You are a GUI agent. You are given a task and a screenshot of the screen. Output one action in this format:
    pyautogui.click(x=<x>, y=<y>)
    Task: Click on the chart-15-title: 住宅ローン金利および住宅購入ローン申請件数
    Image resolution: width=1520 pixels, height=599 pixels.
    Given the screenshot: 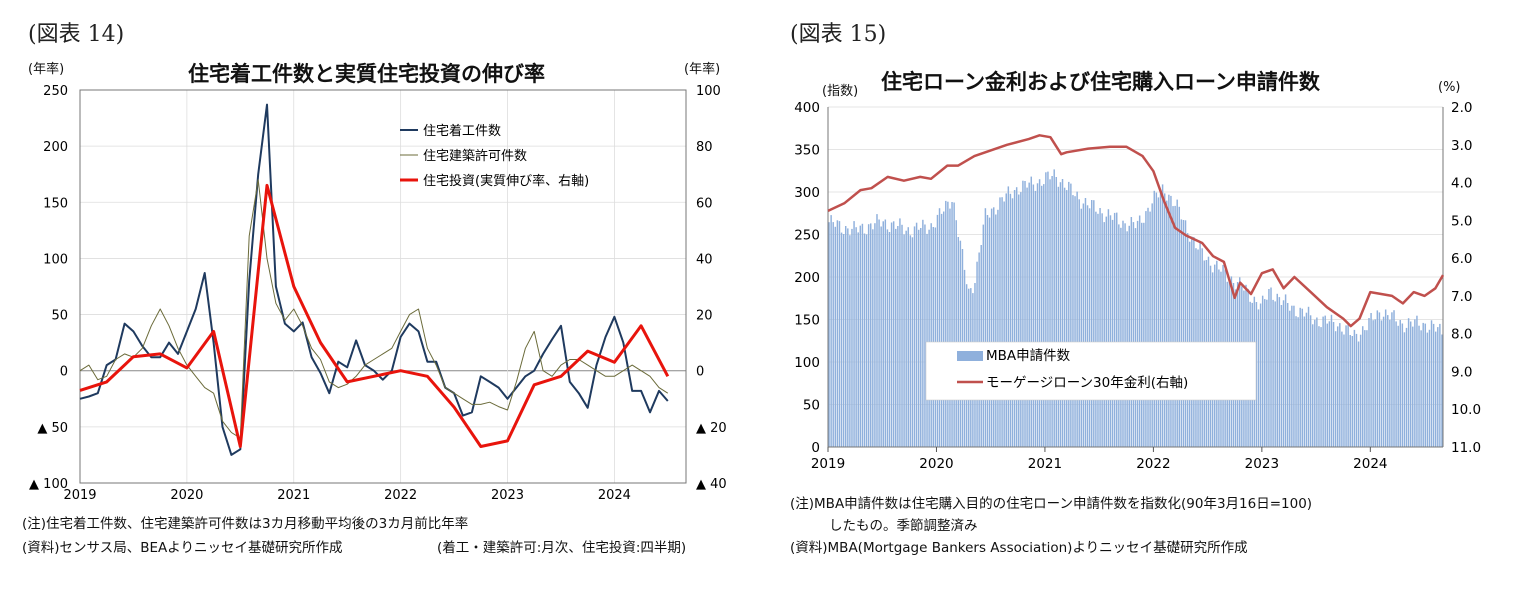 What is the action you would take?
    pyautogui.click(x=1100, y=82)
    